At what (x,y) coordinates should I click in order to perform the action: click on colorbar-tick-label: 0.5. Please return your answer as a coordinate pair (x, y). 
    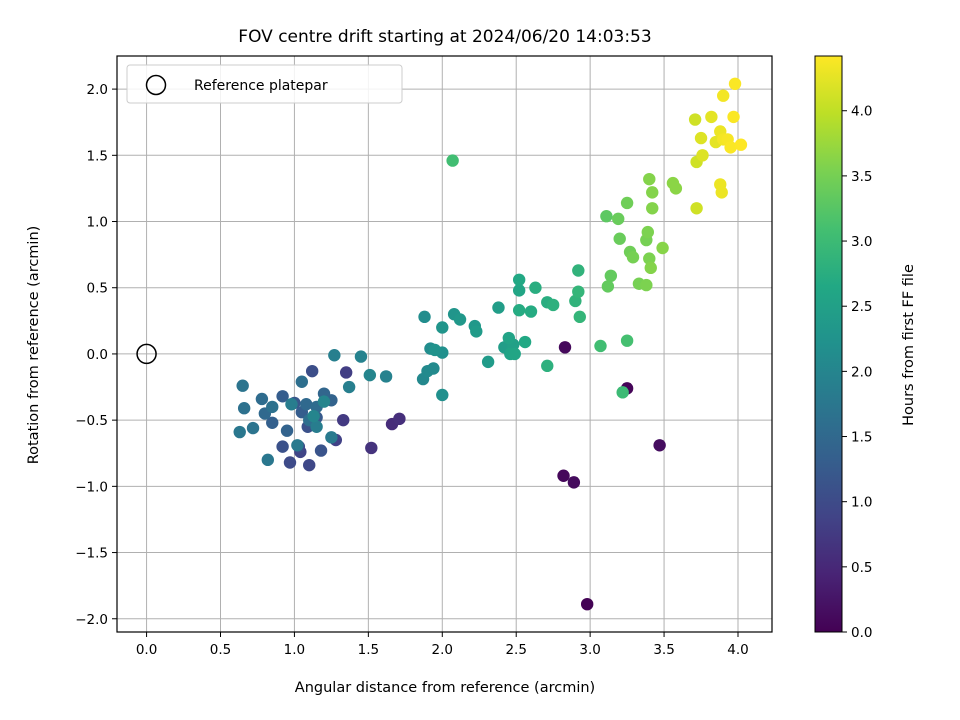
    Looking at the image, I should click on (861, 568).